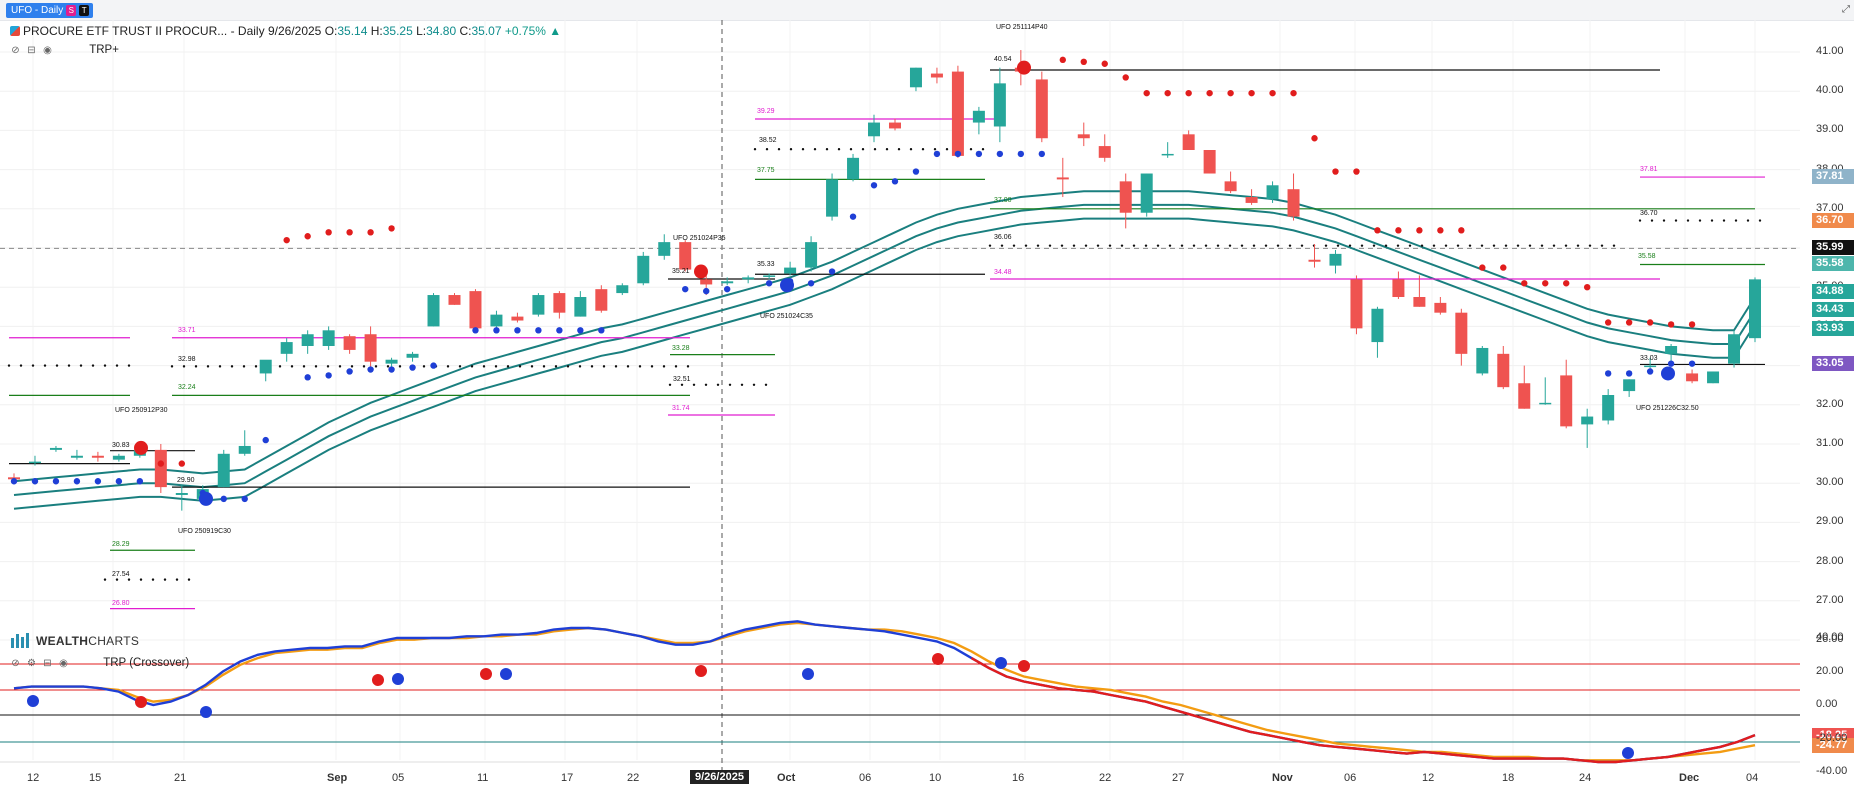 The width and height of the screenshot is (1854, 789). I want to click on time-axis-label: Oct, so click(786, 778).